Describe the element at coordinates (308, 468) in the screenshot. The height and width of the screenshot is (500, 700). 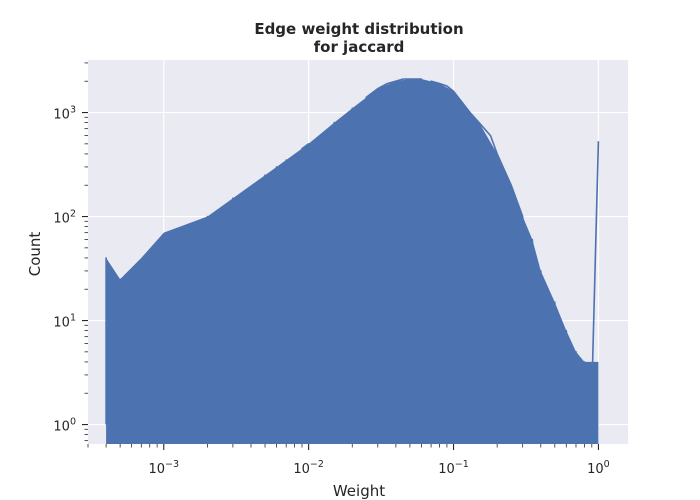
I see `x-tick-label: 10⁻²` at that location.